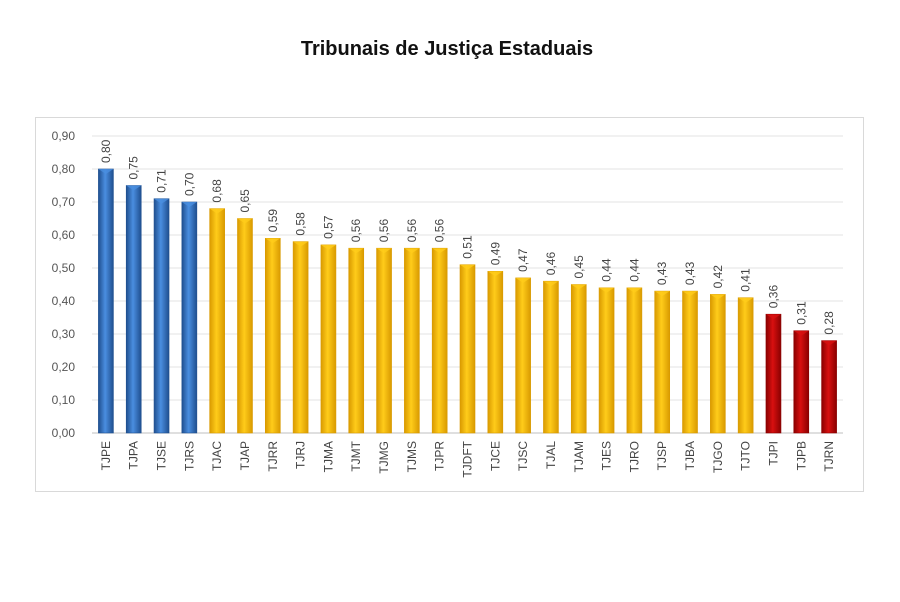  What do you see at coordinates (162, 455) in the screenshot?
I see `x-tick-label: TJSE` at bounding box center [162, 455].